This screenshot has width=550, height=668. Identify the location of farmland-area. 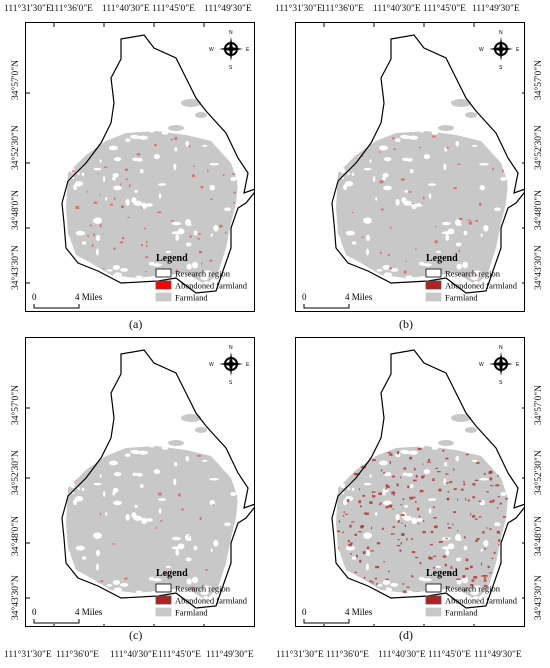
(422, 208).